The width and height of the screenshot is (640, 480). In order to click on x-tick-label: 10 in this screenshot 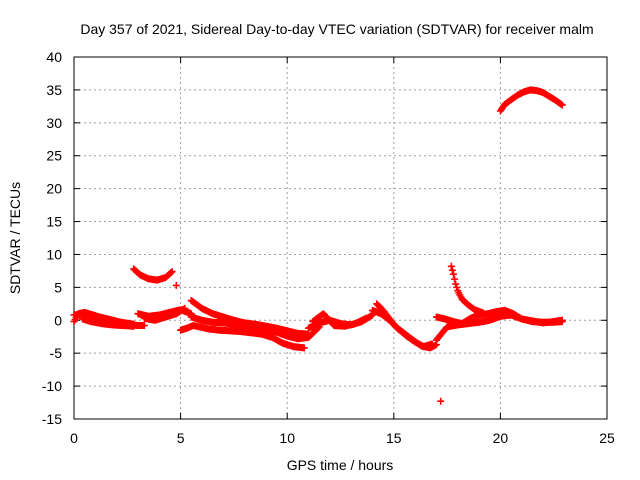, I will do `click(287, 438)`.